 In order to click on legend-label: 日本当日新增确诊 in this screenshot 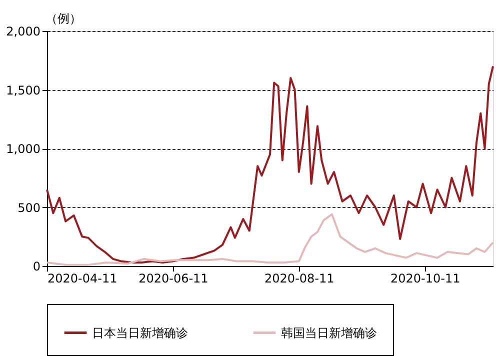, I will do `click(140, 333)`.